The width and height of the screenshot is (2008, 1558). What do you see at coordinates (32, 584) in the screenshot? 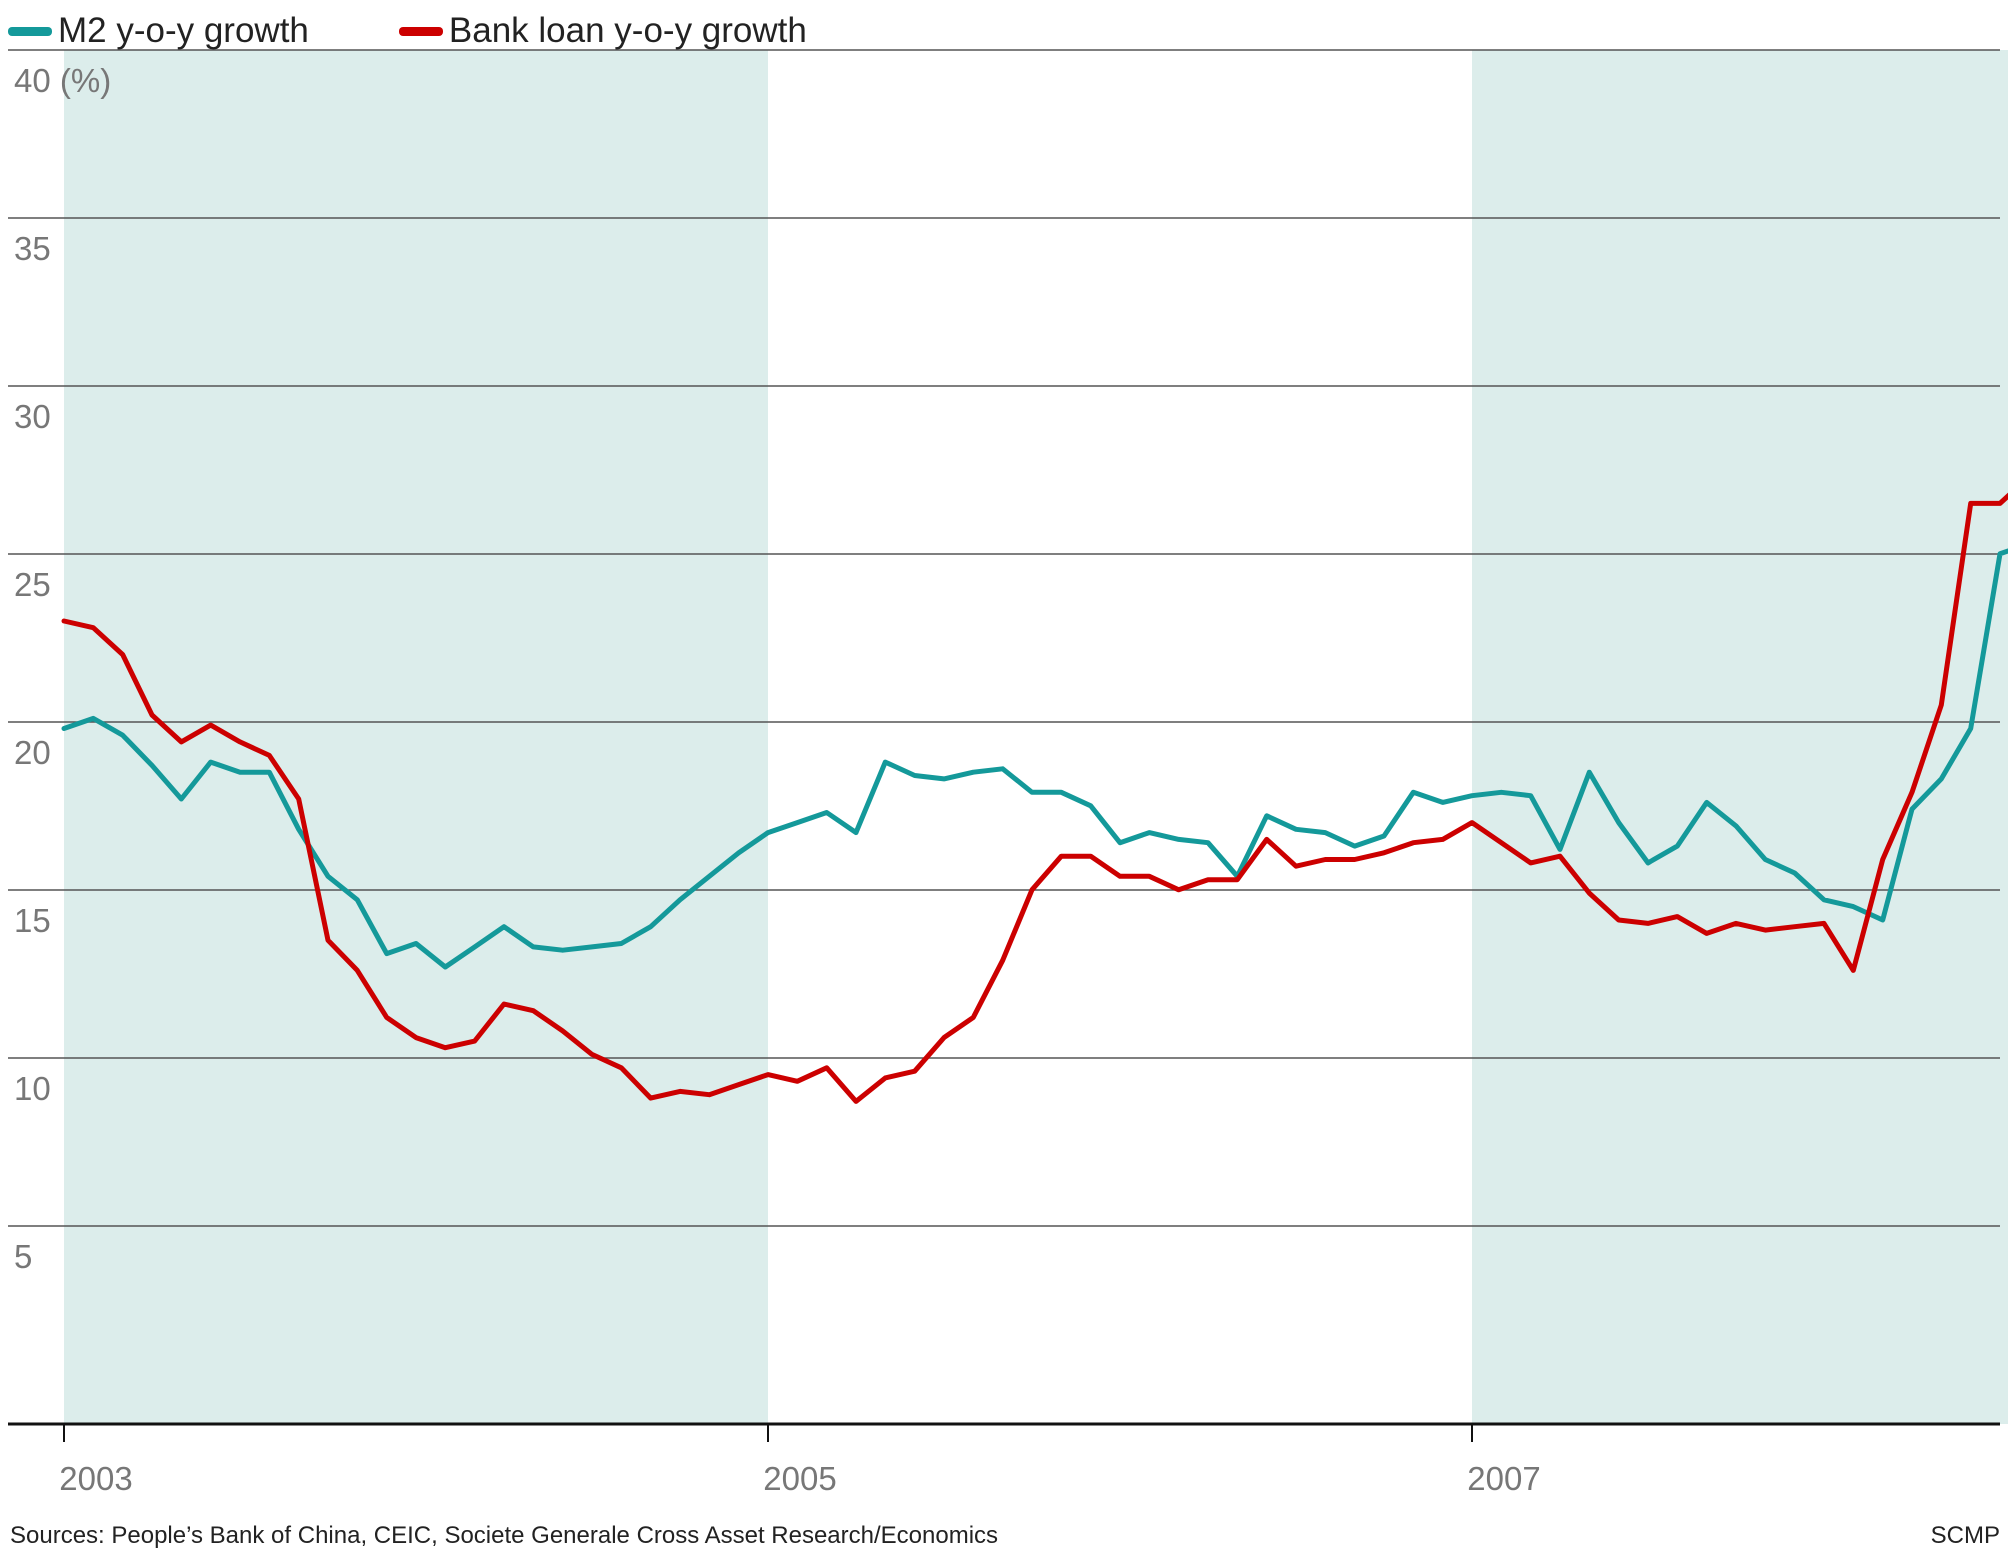
I see `y-tick-label-25: 25` at bounding box center [32, 584].